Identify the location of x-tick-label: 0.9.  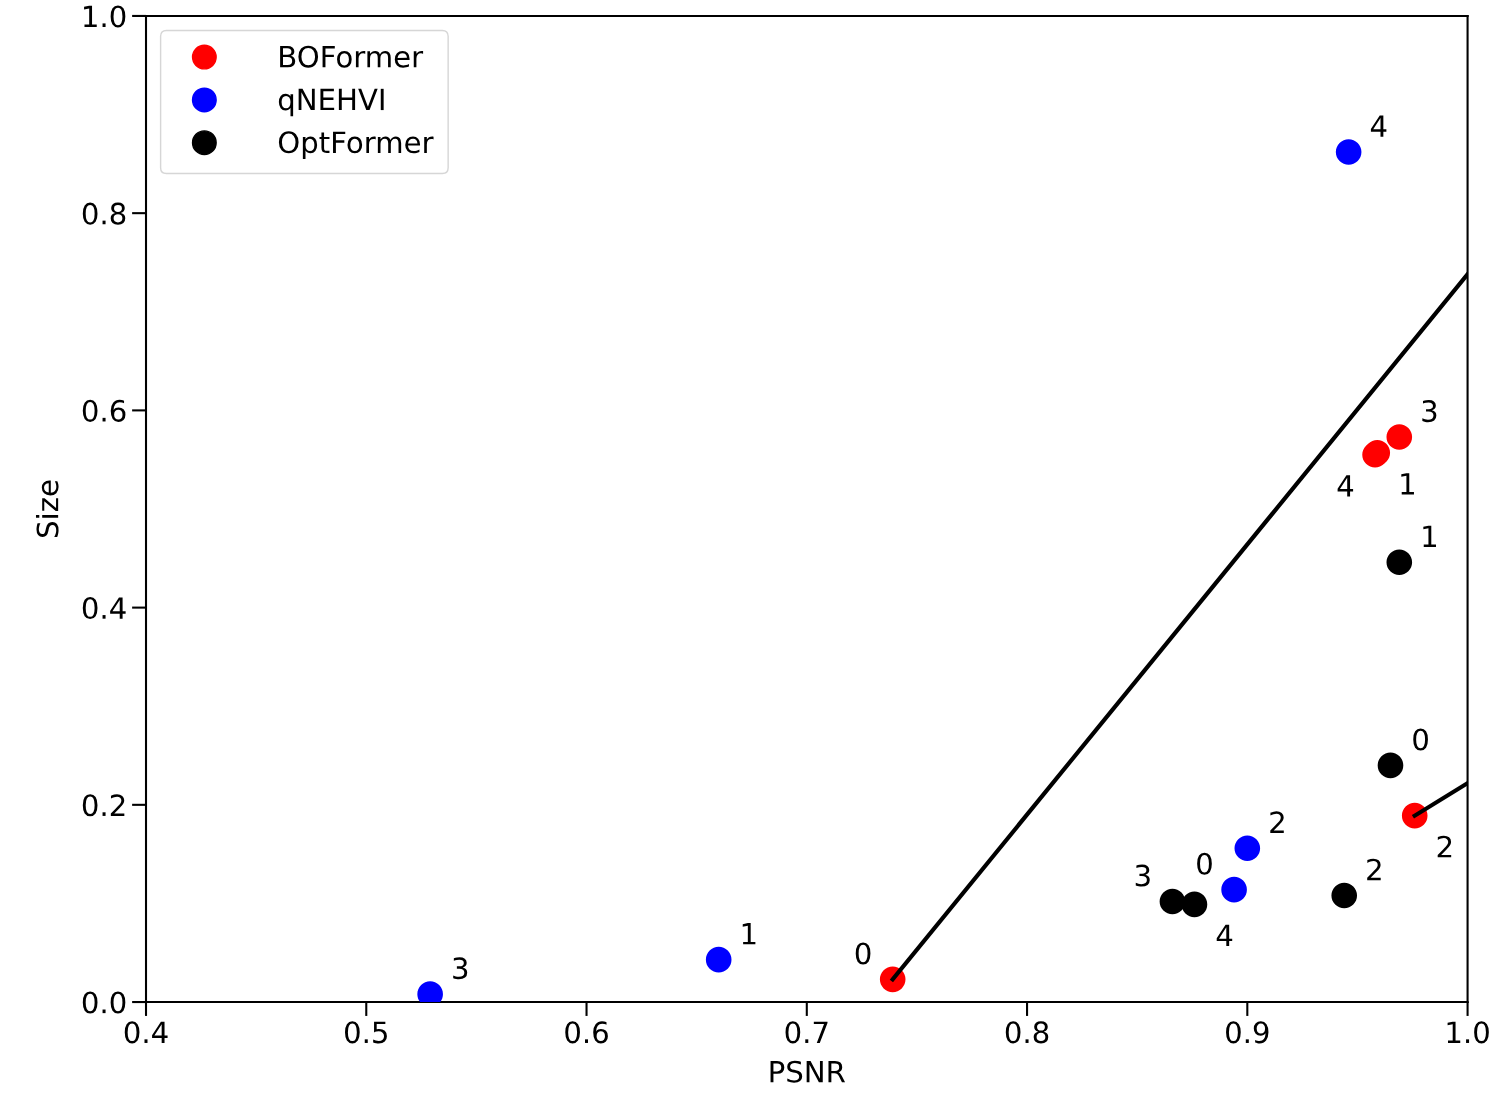
(1247, 1032).